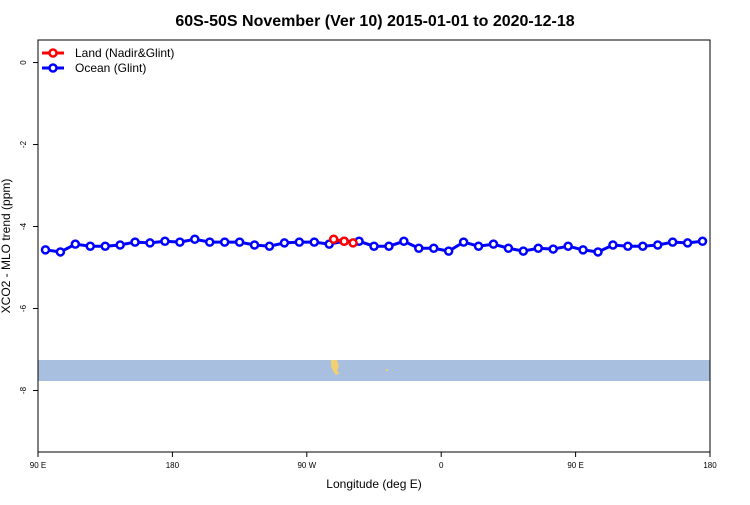 This screenshot has width=750, height=505. Describe the element at coordinates (6, 246) in the screenshot. I see `y-axis-label: XCO2 - MLO trend (ppm)` at that location.